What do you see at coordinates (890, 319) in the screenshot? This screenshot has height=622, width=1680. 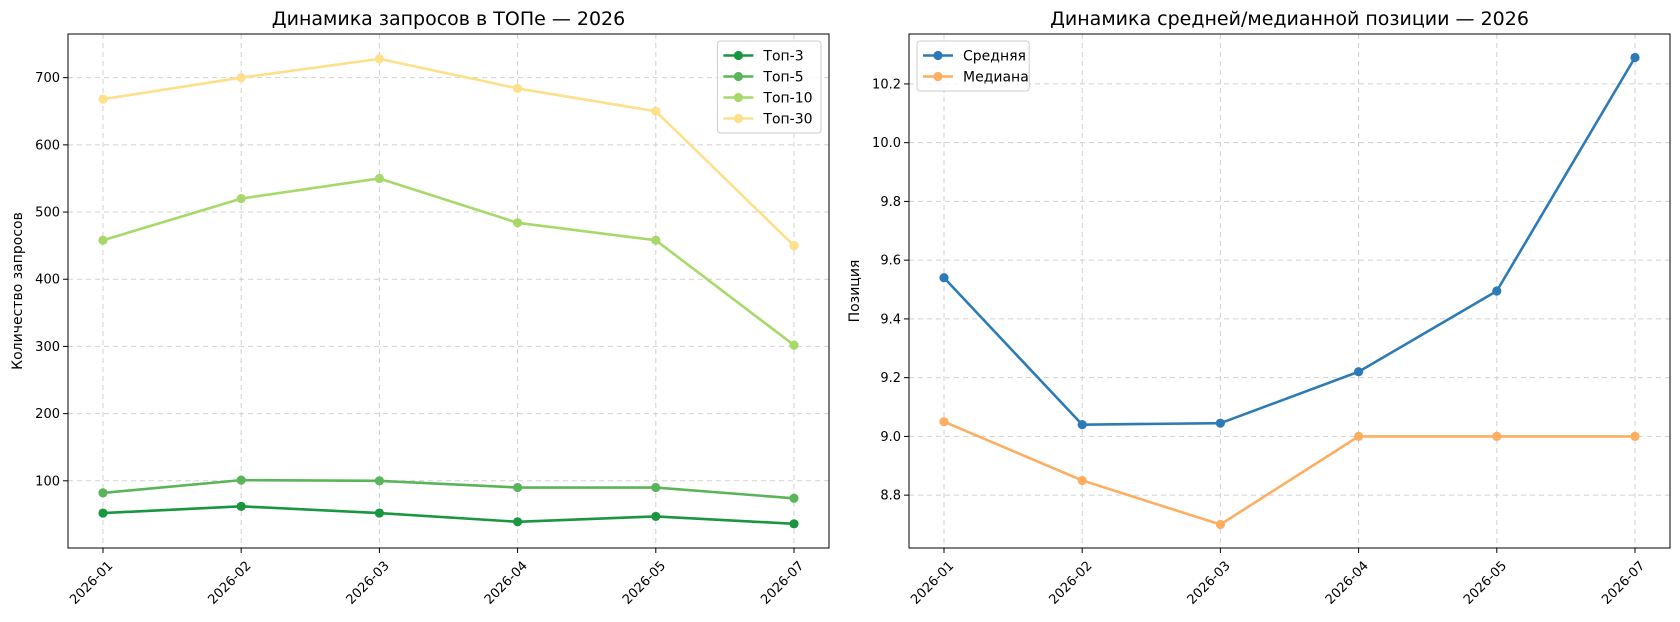 I see `y-tick-label: 9.4` at bounding box center [890, 319].